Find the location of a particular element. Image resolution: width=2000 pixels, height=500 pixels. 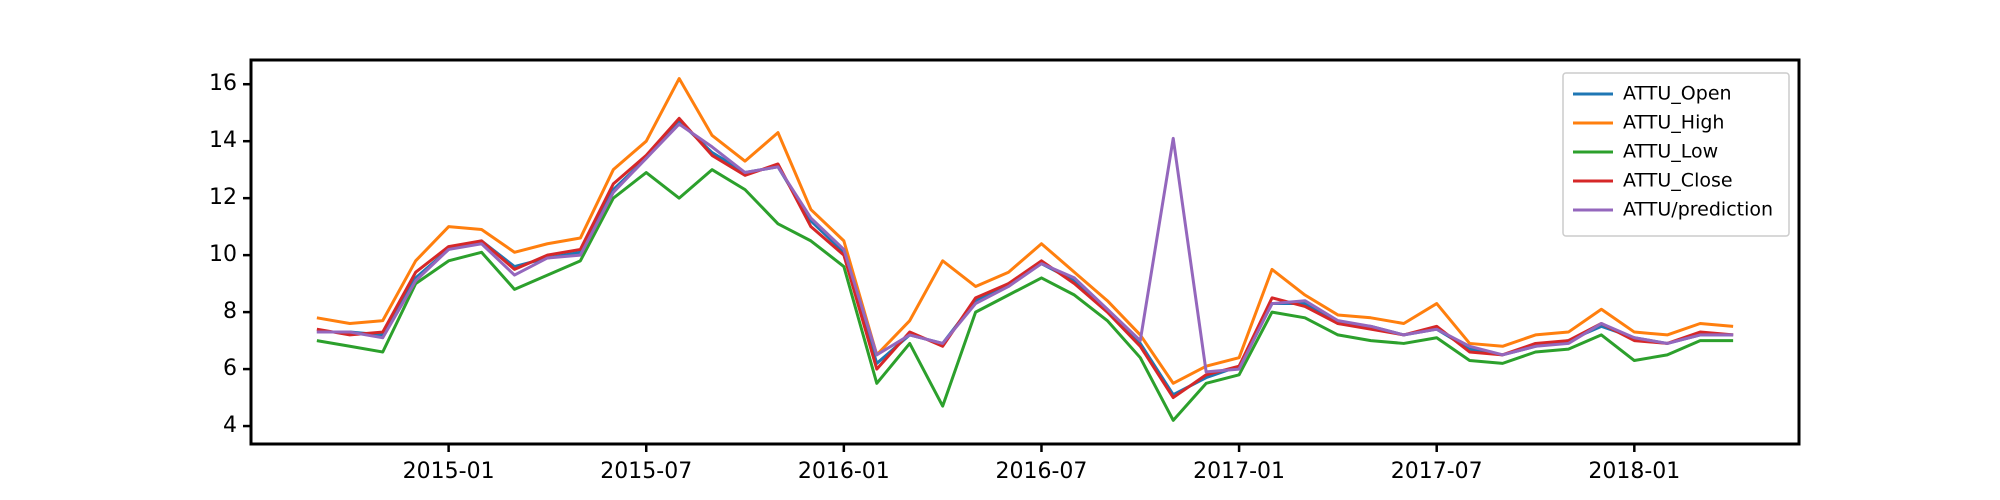

legend-label: ATTU/prediction is located at coordinates (1698, 210).